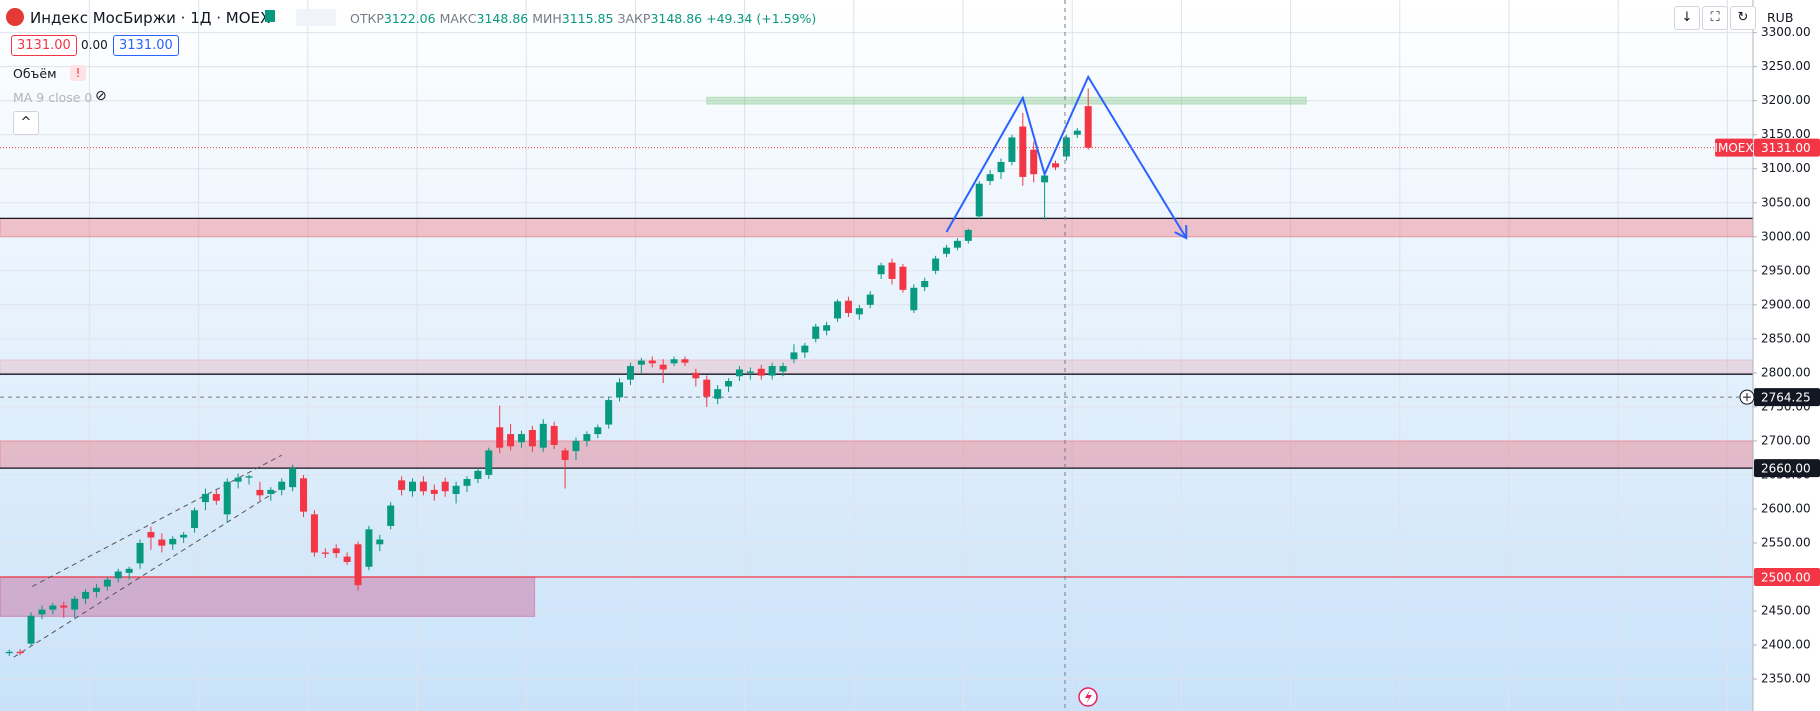 Image resolution: width=1820 pixels, height=711 pixels. Describe the element at coordinates (15, 19) in the screenshot. I see `symbol-icon` at that location.